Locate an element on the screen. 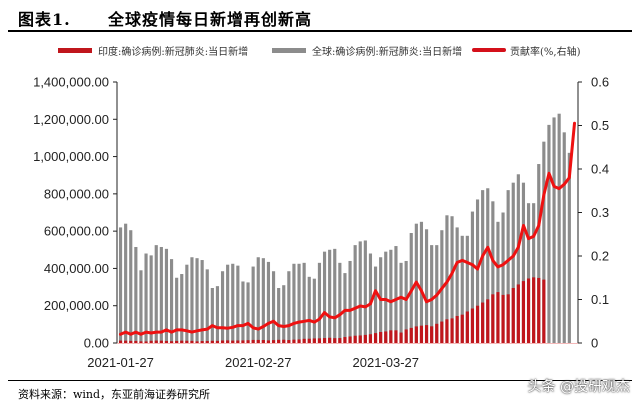  left-axis-tick-label: 800,000.00 is located at coordinates (76, 193).